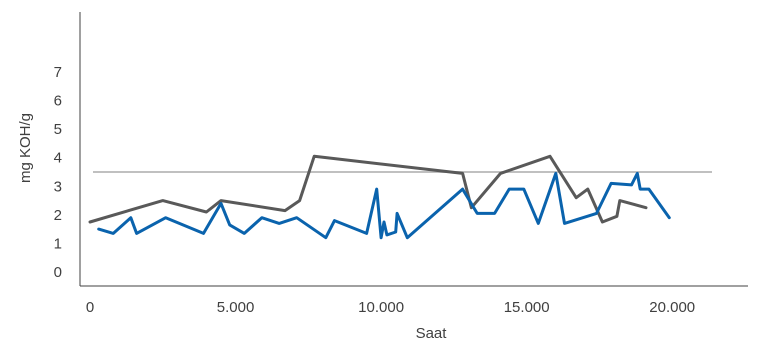 This screenshot has height=345, width=769. What do you see at coordinates (58, 158) in the screenshot?
I see `y-tick-label: 4` at bounding box center [58, 158].